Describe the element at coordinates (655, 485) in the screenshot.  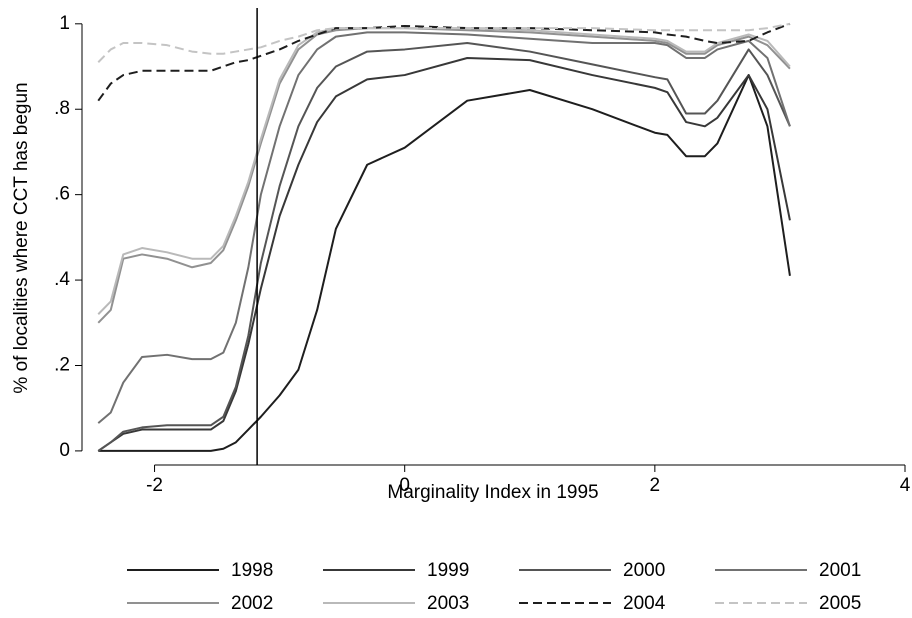
I see `x-tick-label: 2` at that location.